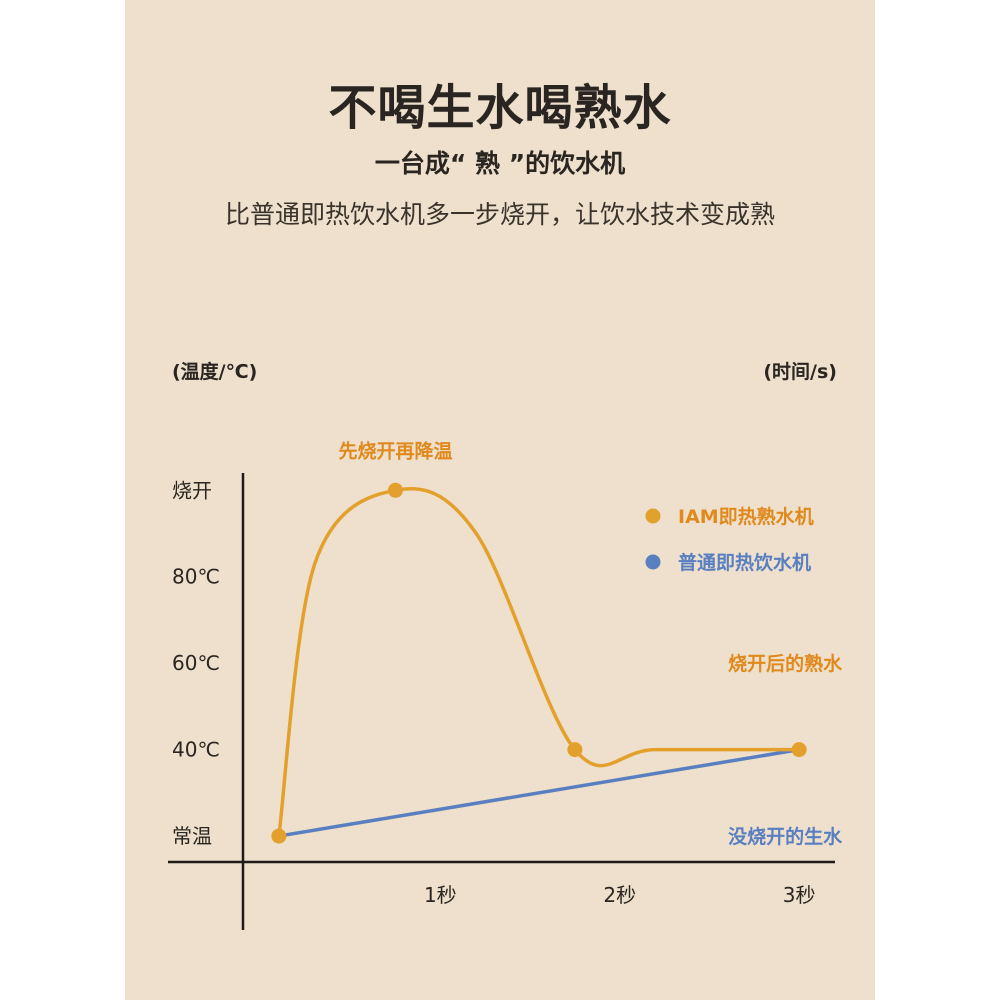 Image resolution: width=1000 pixels, height=1000 pixels. What do you see at coordinates (746, 516) in the screenshot?
I see `legend-label: IAM即热熟水机` at bounding box center [746, 516].